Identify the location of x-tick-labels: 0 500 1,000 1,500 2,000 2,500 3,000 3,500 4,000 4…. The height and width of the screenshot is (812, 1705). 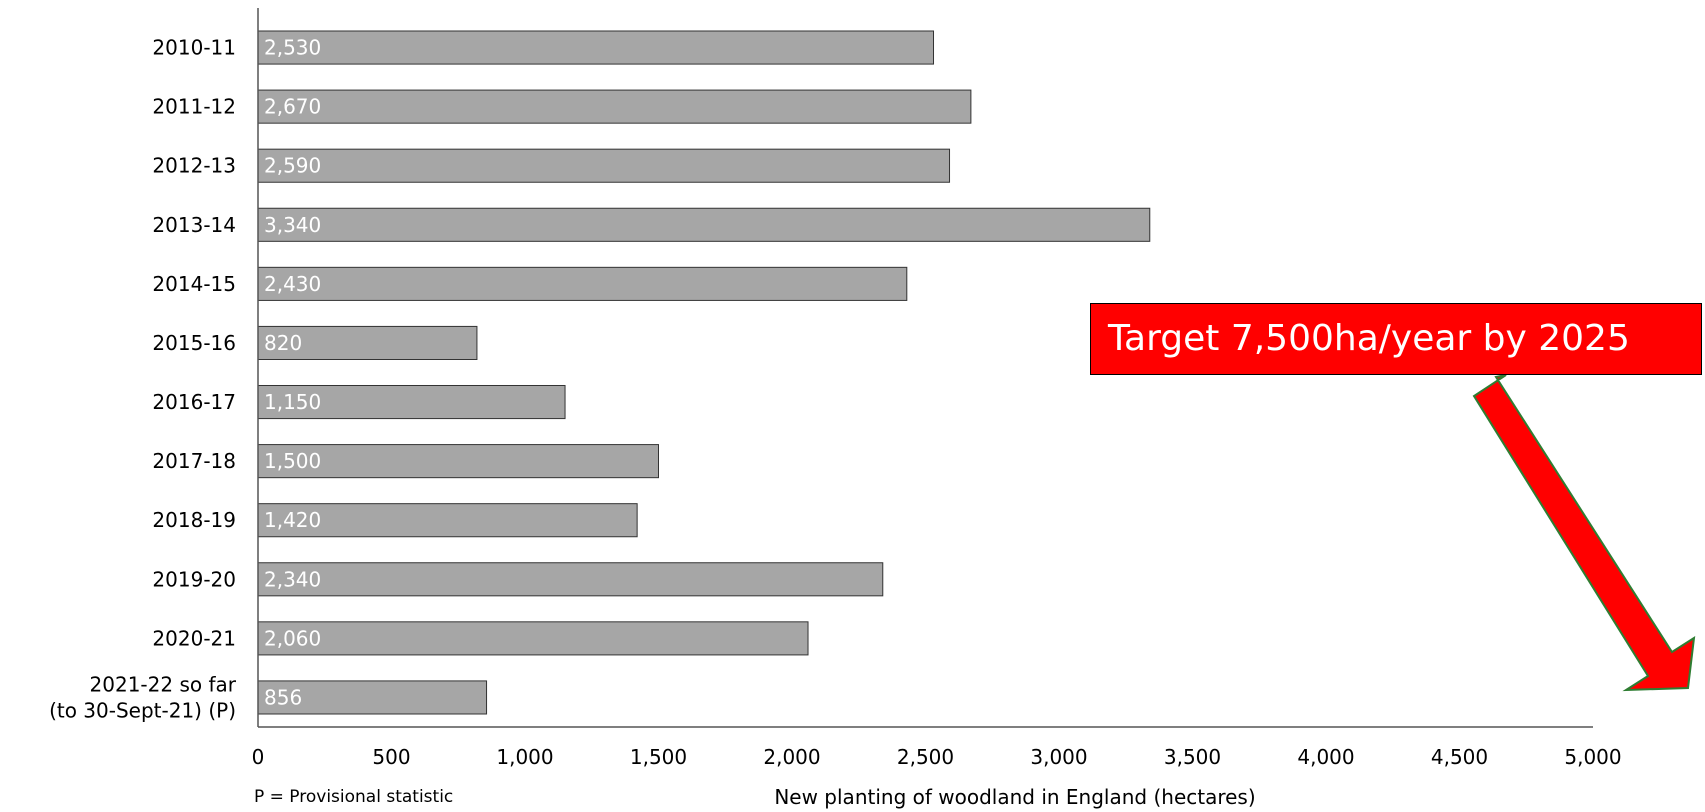
(937, 757).